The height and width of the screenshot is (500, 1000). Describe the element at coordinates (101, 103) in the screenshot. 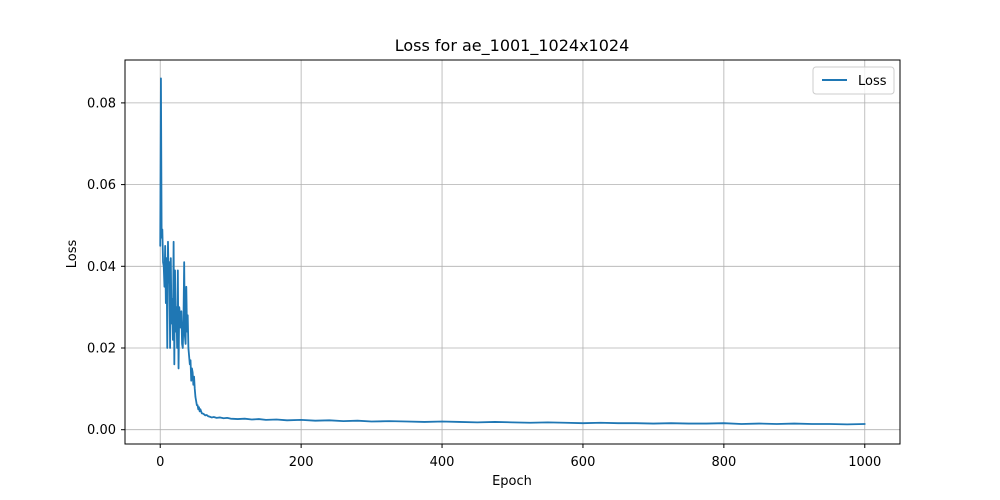

I see `y-tick-label: 0.08` at that location.